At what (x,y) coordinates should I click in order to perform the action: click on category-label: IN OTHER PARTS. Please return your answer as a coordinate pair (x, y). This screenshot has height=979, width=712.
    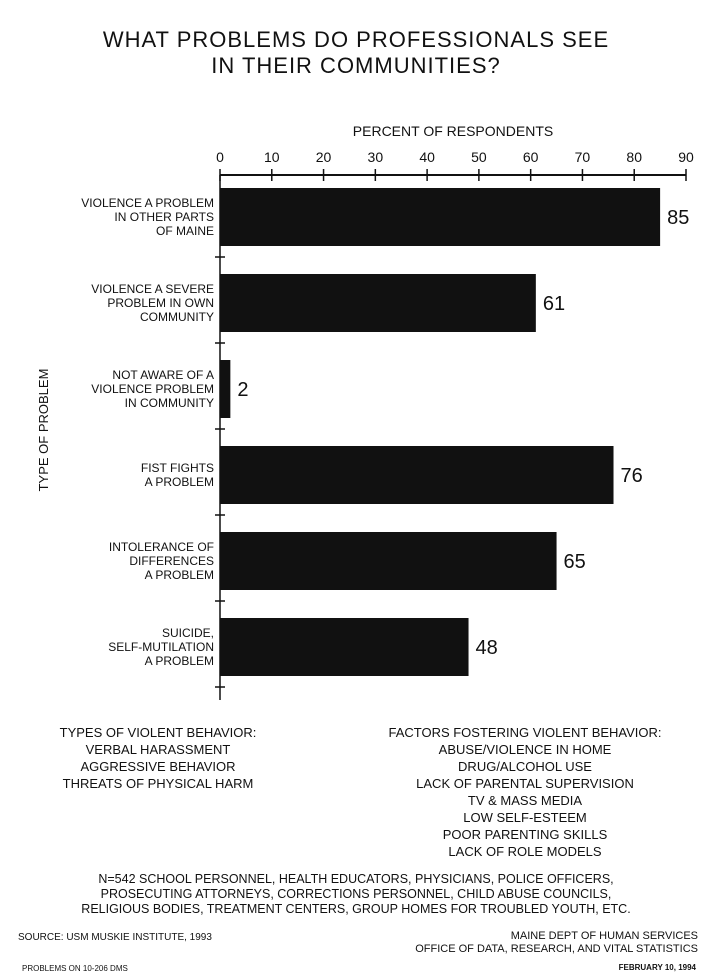
    Looking at the image, I should click on (164, 217).